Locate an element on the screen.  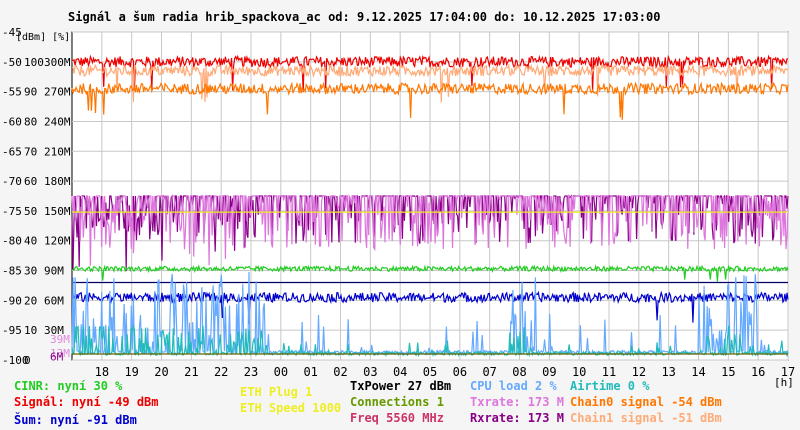
x-tick-label: 02 is located at coordinates (340, 372).